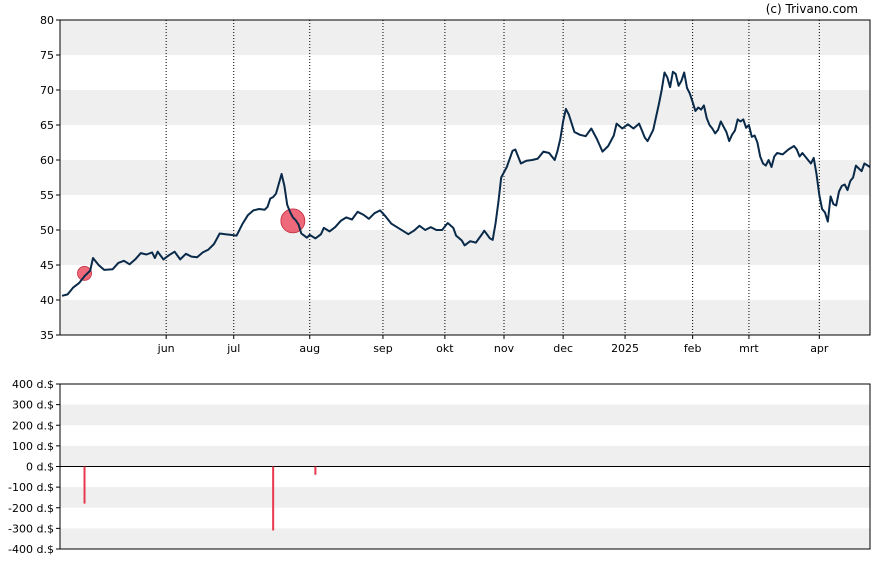 Image resolution: width=888 pixels, height=570 pixels. What do you see at coordinates (31, 508) in the screenshot?
I see `y-tick-label: -200 d.$` at bounding box center [31, 508].